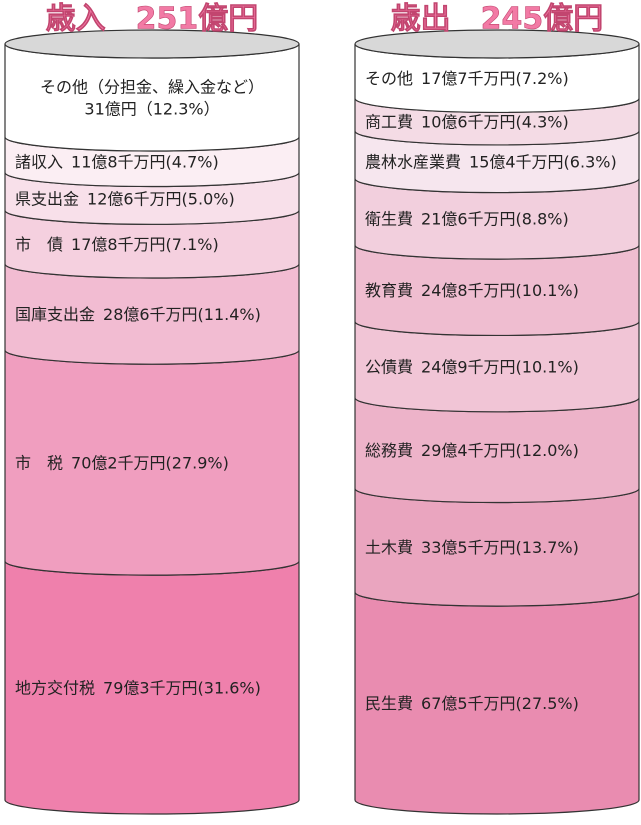 The image size is (641, 825). I want to click on cylinder-segment, so click(152, 97).